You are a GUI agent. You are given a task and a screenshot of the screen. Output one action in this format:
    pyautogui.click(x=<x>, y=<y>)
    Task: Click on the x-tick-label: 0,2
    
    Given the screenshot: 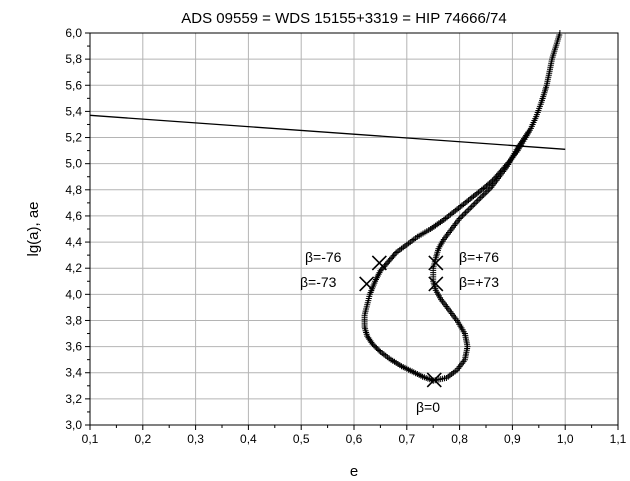 What is the action you would take?
    pyautogui.click(x=142, y=439)
    